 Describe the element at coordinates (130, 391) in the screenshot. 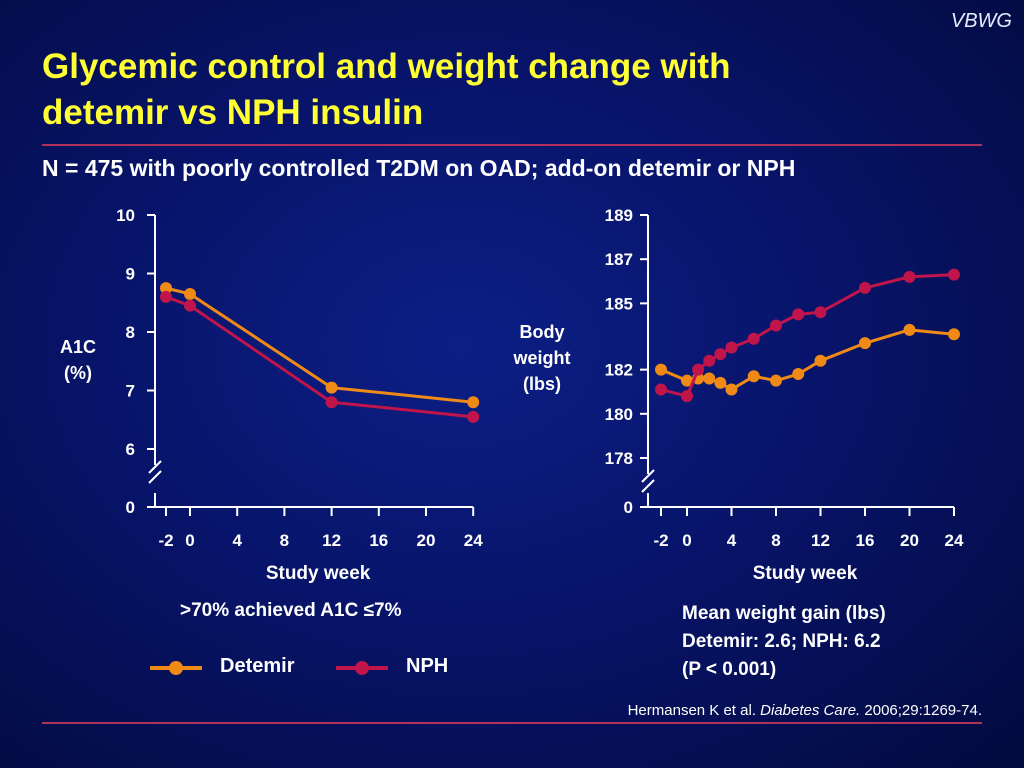

I see `a1c-y-tick-label: 7` at that location.